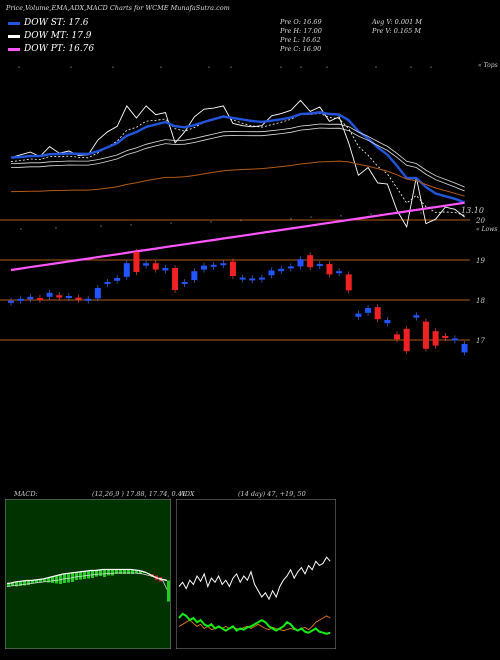 Image resolution: width=500 pixels, height=660 pixels. Describe the element at coordinates (187, 494) in the screenshot. I see `adx-header: ADX` at that location.